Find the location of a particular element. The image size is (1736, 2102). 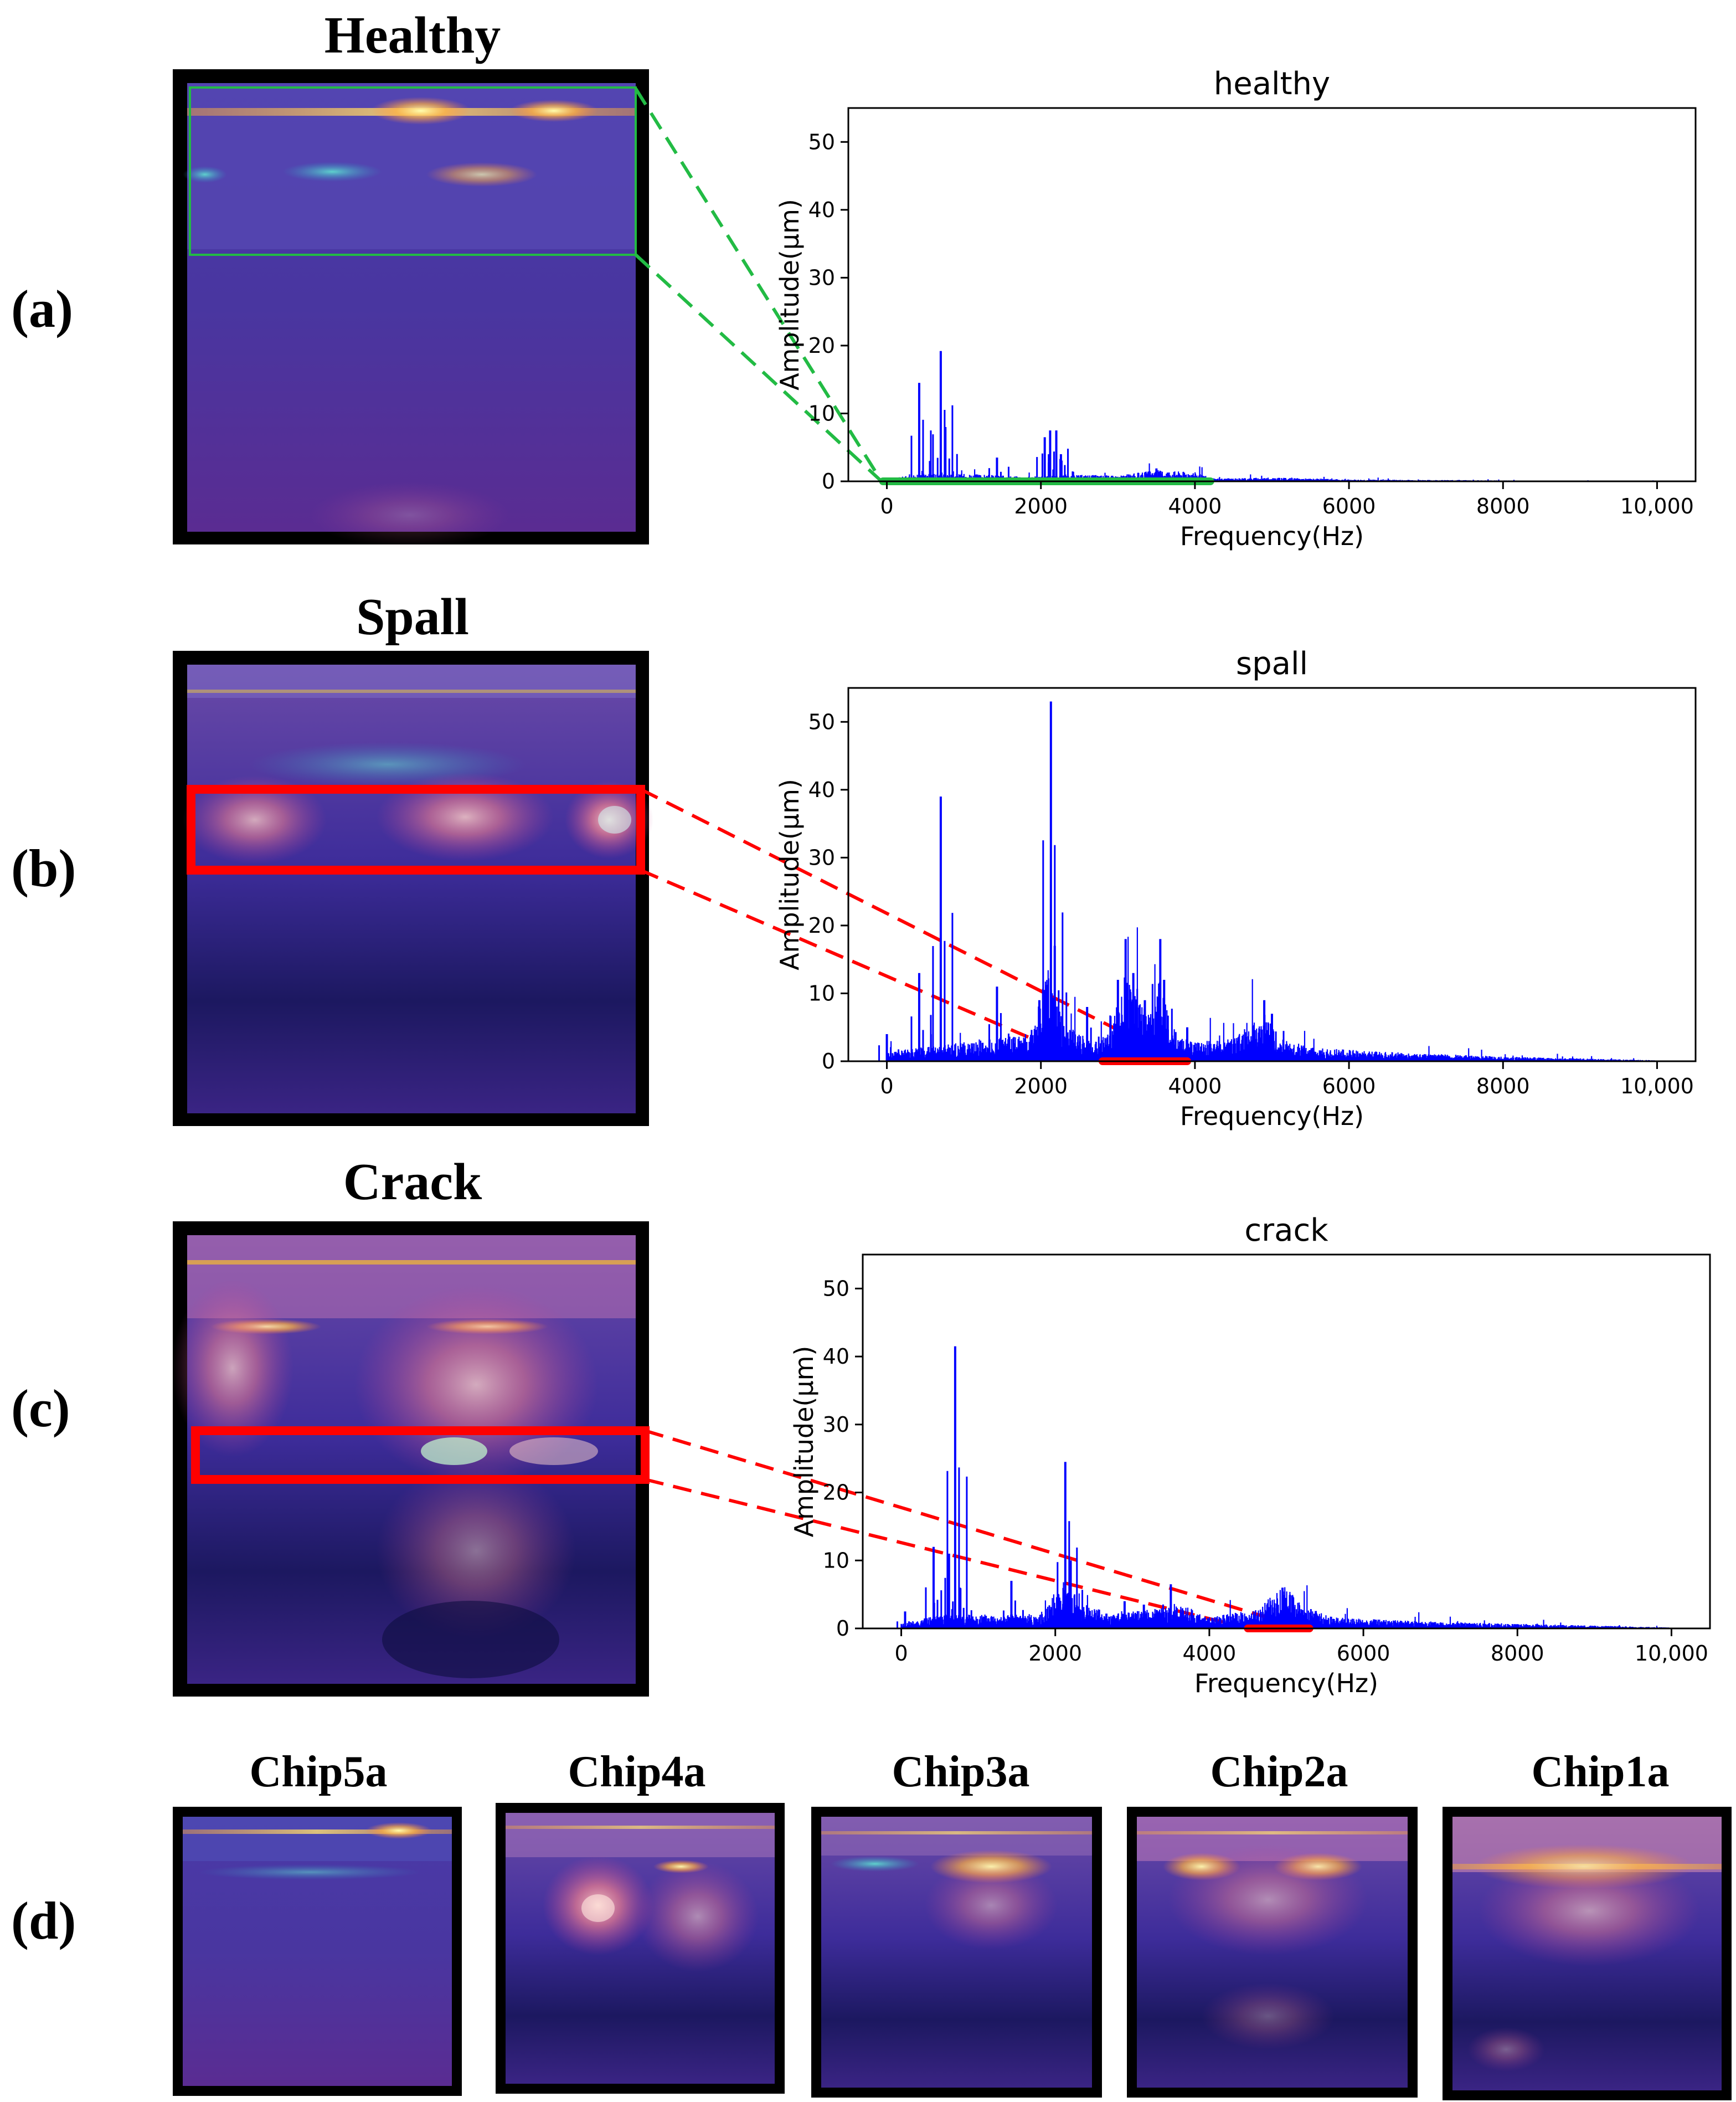

crack-axes-frame is located at coordinates (1286, 1441).